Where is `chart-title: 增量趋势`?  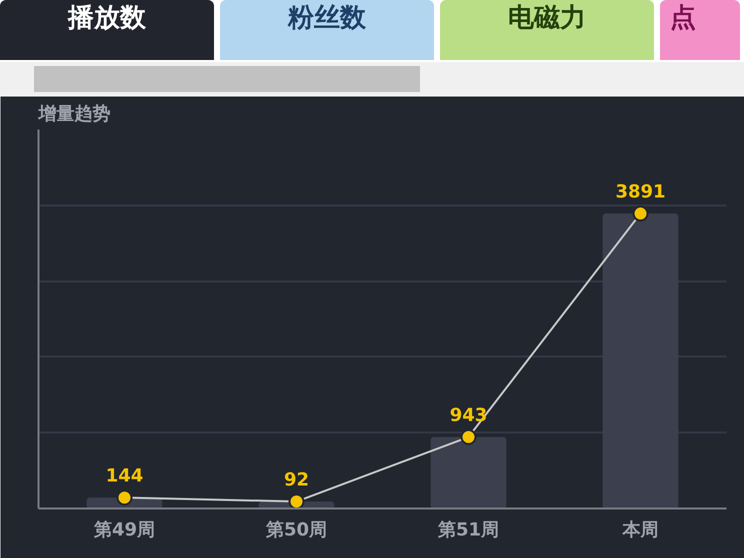 chart-title: 增量趋势 is located at coordinates (74, 114).